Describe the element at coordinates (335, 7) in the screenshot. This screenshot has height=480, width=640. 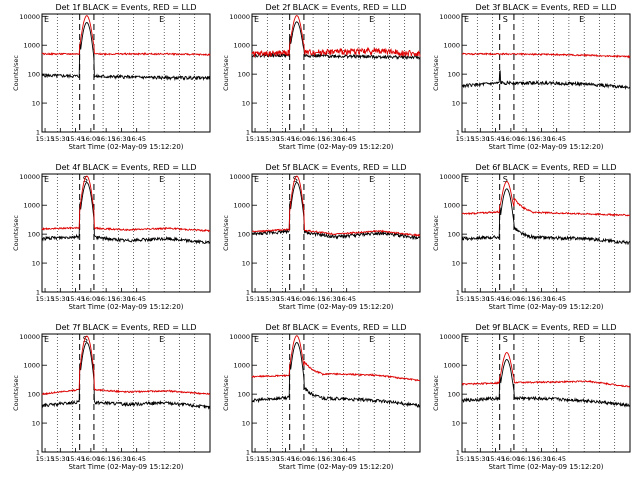
I see `panel-title: Det 2f BLACK = Events, RED = LLD` at that location.